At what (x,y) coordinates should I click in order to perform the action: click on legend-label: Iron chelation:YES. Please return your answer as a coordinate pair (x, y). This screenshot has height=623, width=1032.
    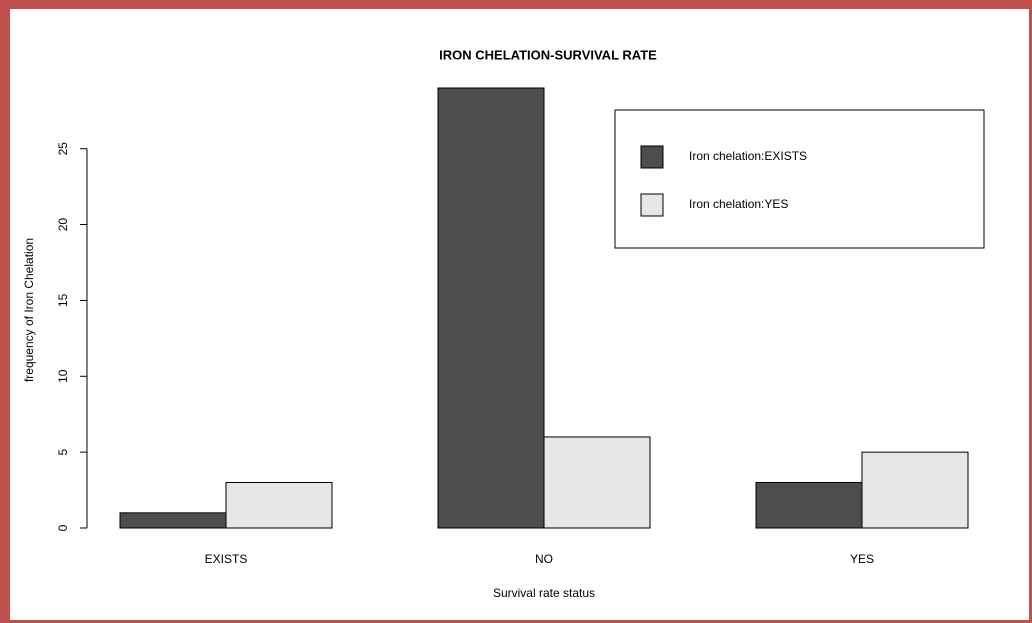
    Looking at the image, I should click on (738, 204).